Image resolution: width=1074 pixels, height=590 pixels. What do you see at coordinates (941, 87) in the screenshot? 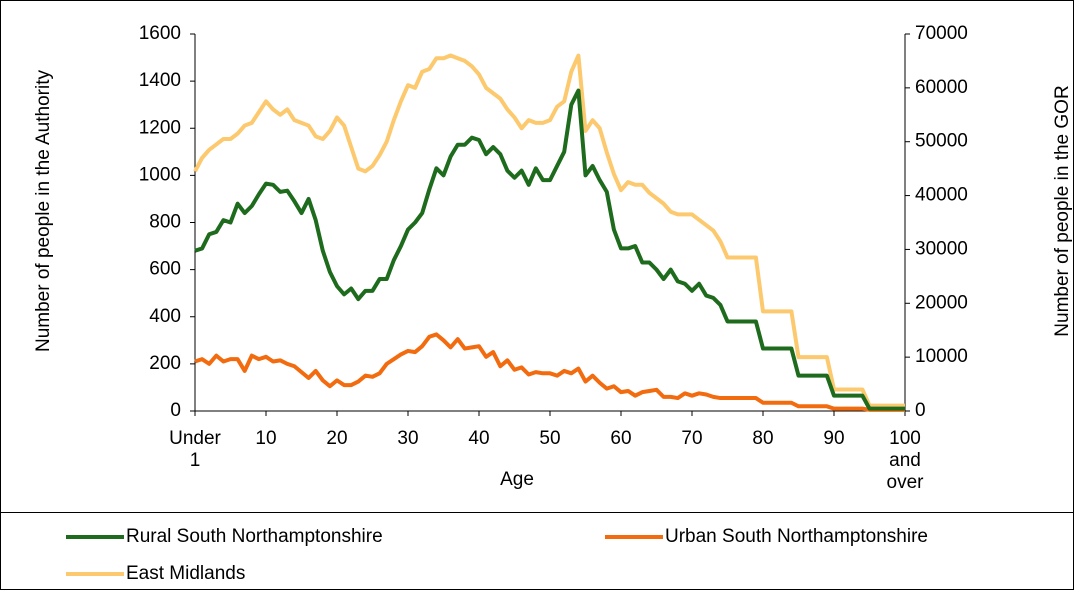
I see `y2-tick-label: 60000` at bounding box center [941, 87].